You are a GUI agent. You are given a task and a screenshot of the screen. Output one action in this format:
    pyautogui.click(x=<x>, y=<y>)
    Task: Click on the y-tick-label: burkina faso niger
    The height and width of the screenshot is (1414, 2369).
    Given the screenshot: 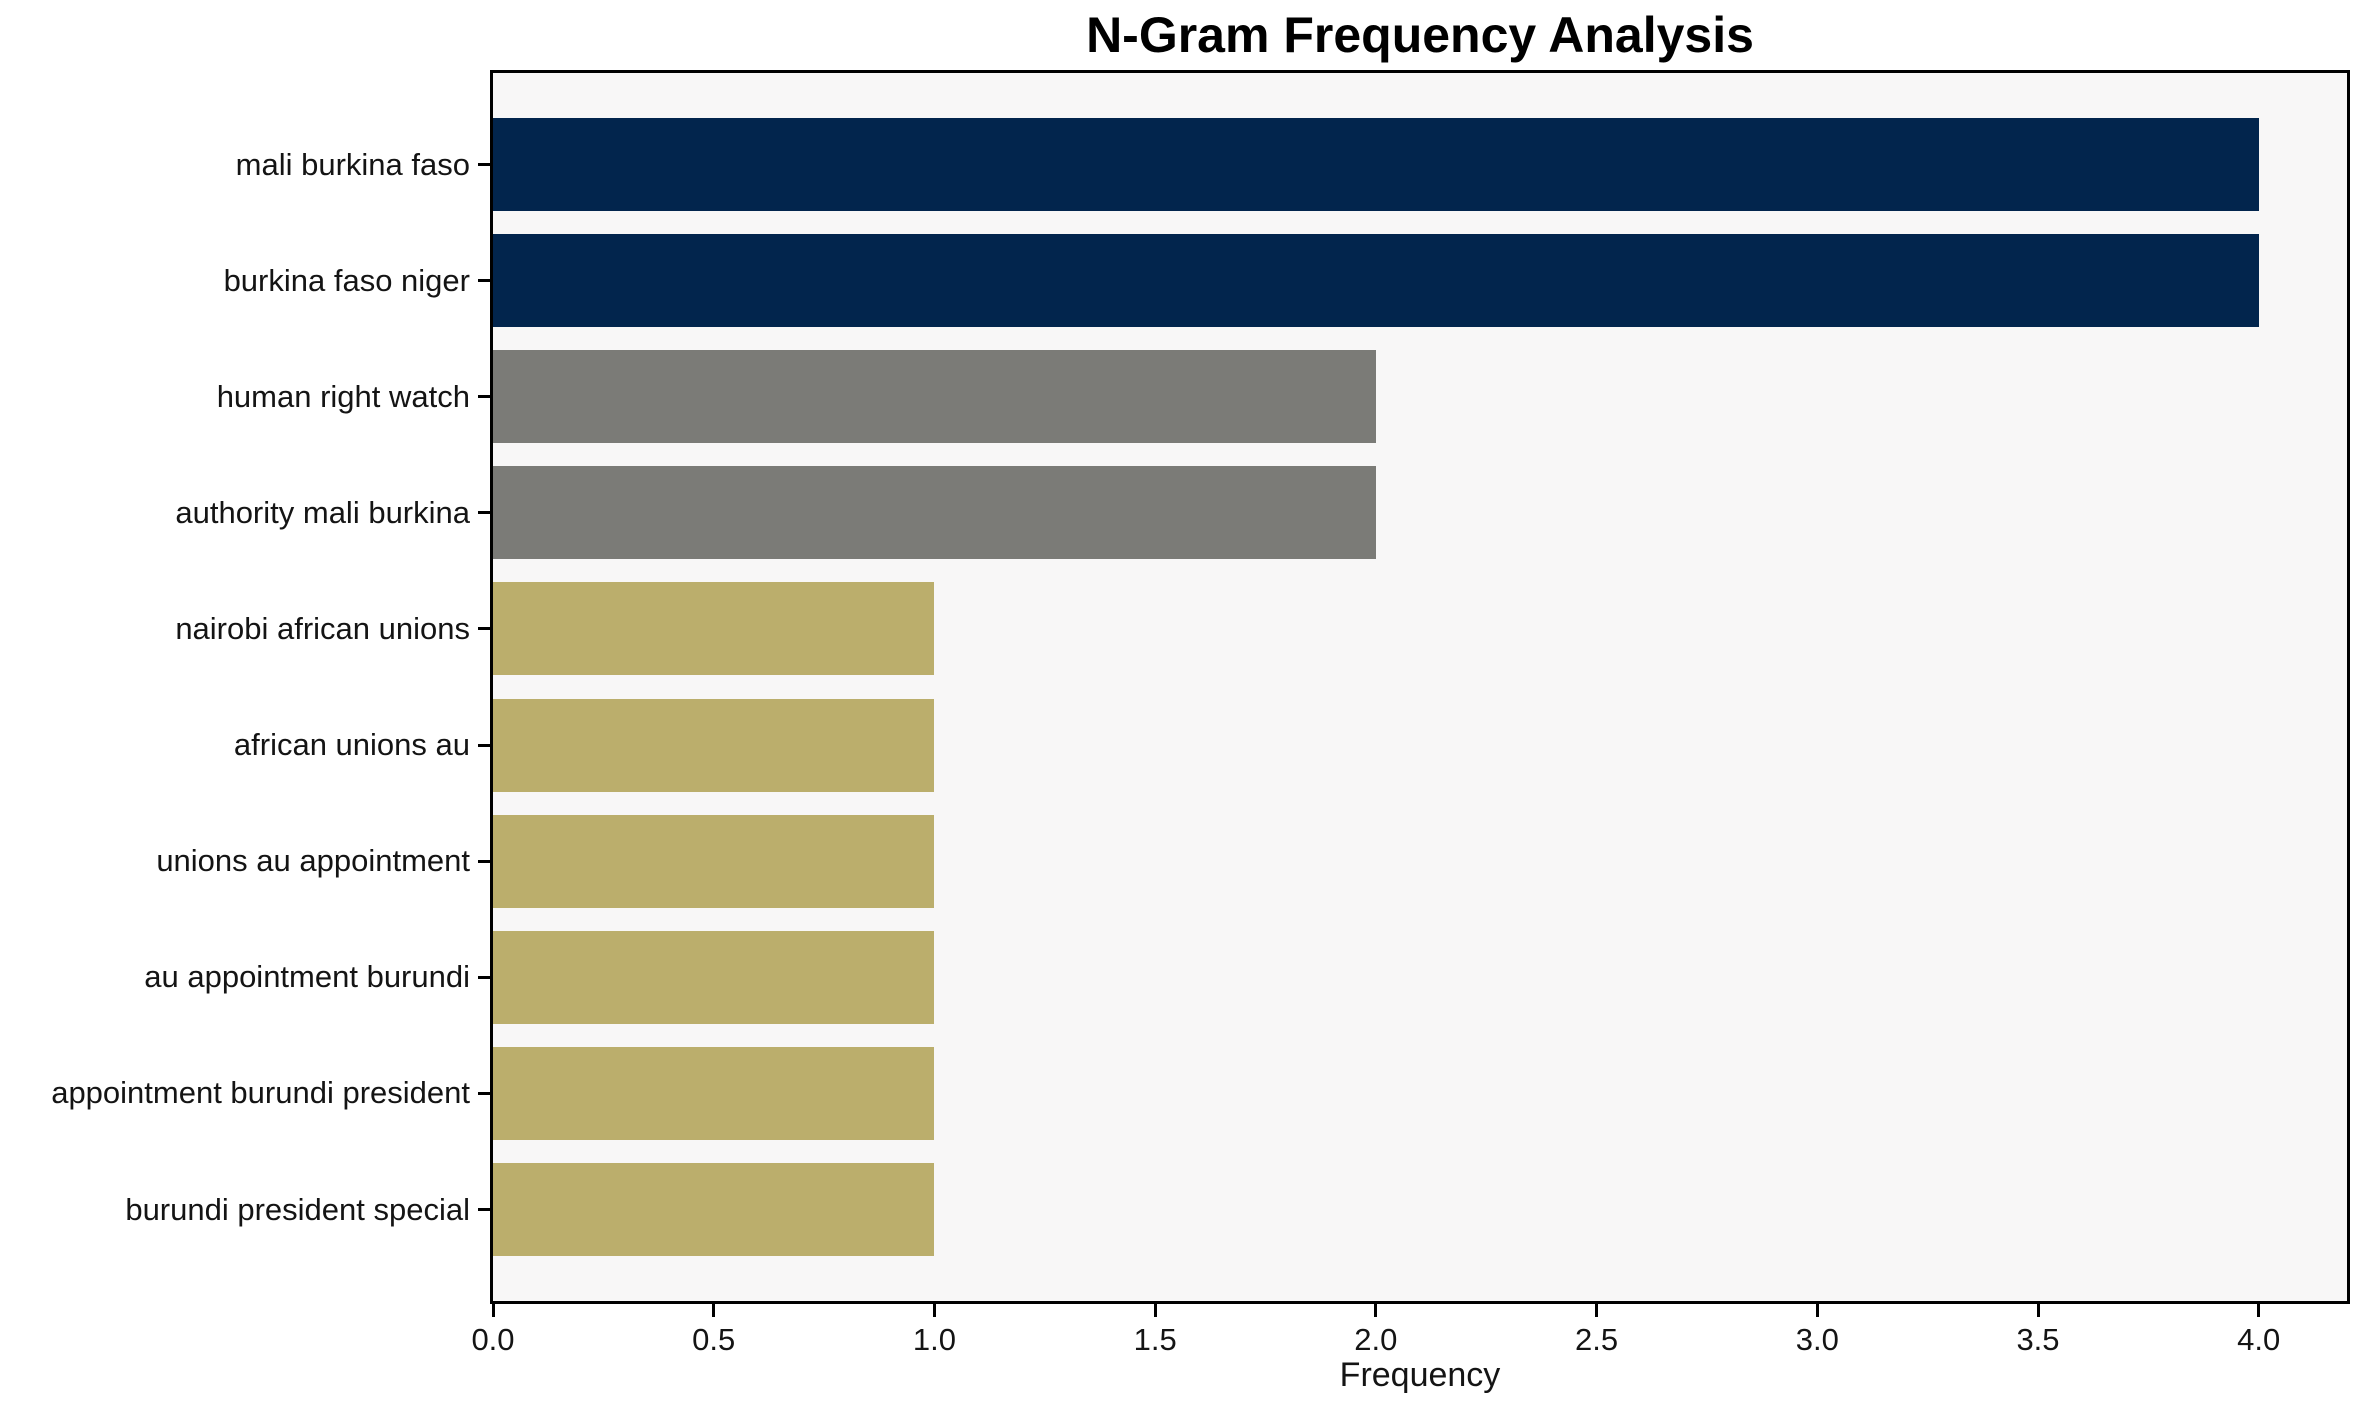 What is the action you would take?
    pyautogui.click(x=346, y=280)
    